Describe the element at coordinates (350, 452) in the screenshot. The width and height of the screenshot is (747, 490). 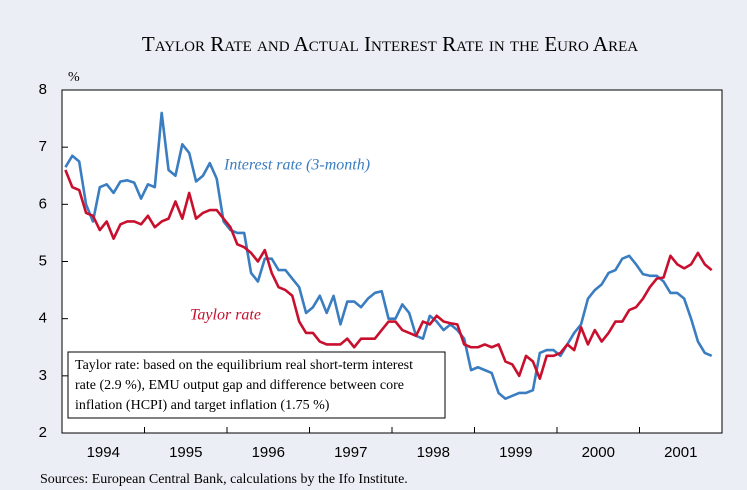
I see `x-tick-label: 1997` at that location.